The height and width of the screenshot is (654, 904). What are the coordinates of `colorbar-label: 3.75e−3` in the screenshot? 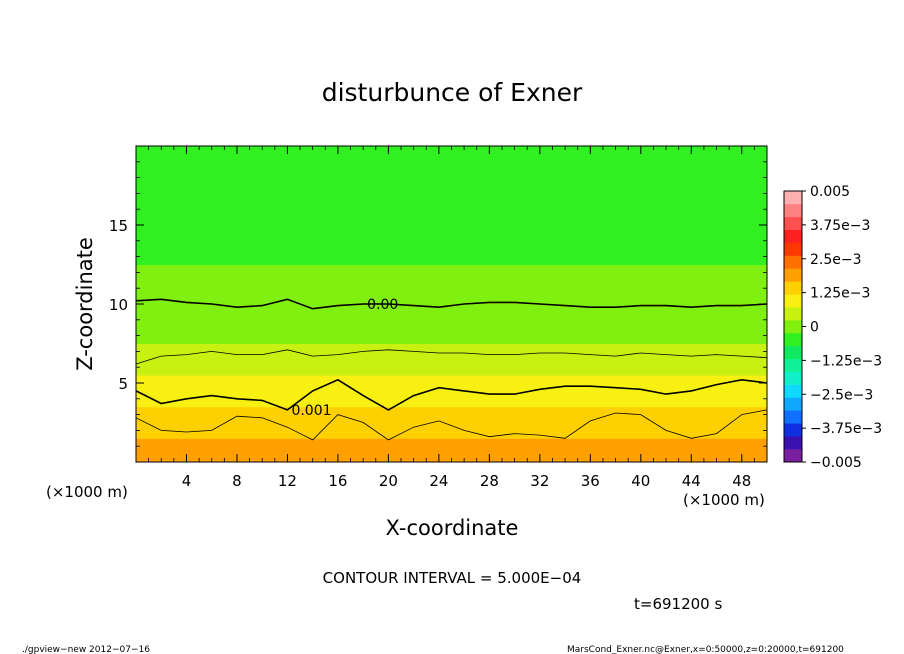 It's located at (840, 226).